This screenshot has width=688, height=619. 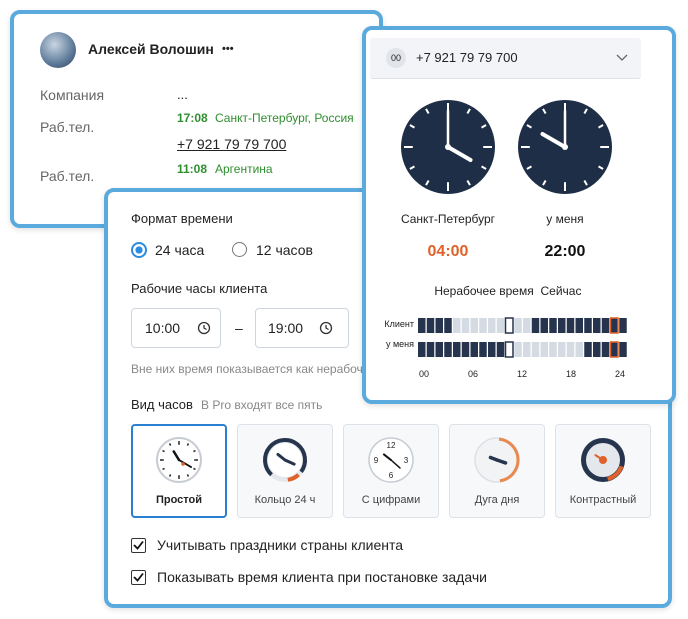 I want to click on note: В Pro входят все пять, so click(x=262, y=405).